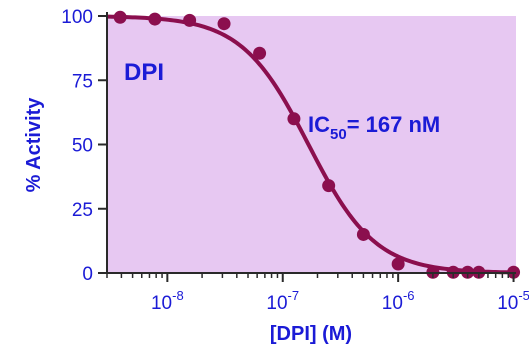 The height and width of the screenshot is (355, 529). I want to click on ic50-subscript: 50, so click(338, 134).